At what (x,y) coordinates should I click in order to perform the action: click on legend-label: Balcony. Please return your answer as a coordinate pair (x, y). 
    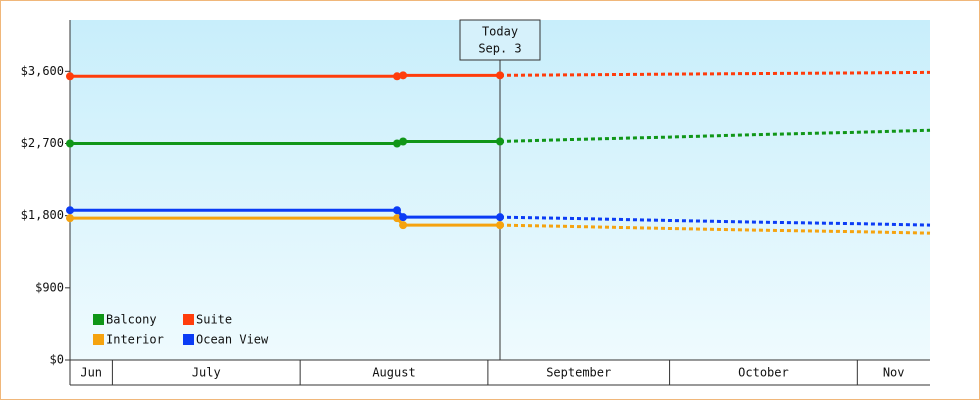
    Looking at the image, I should click on (131, 320).